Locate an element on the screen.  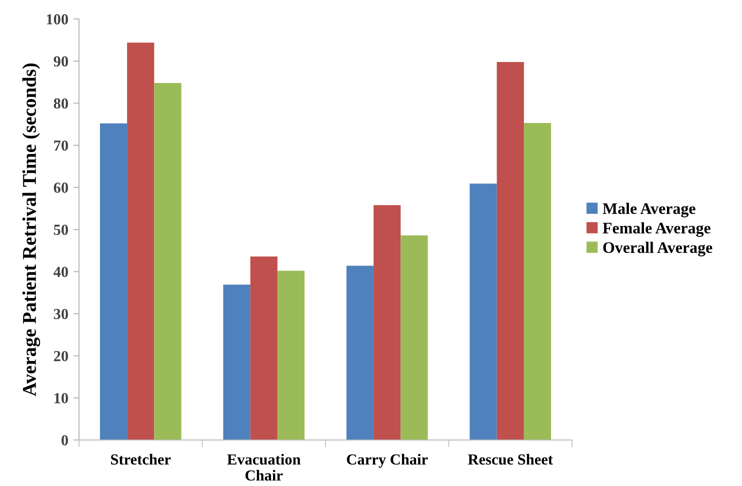
y-tick-label: 0 is located at coordinates (65, 440).